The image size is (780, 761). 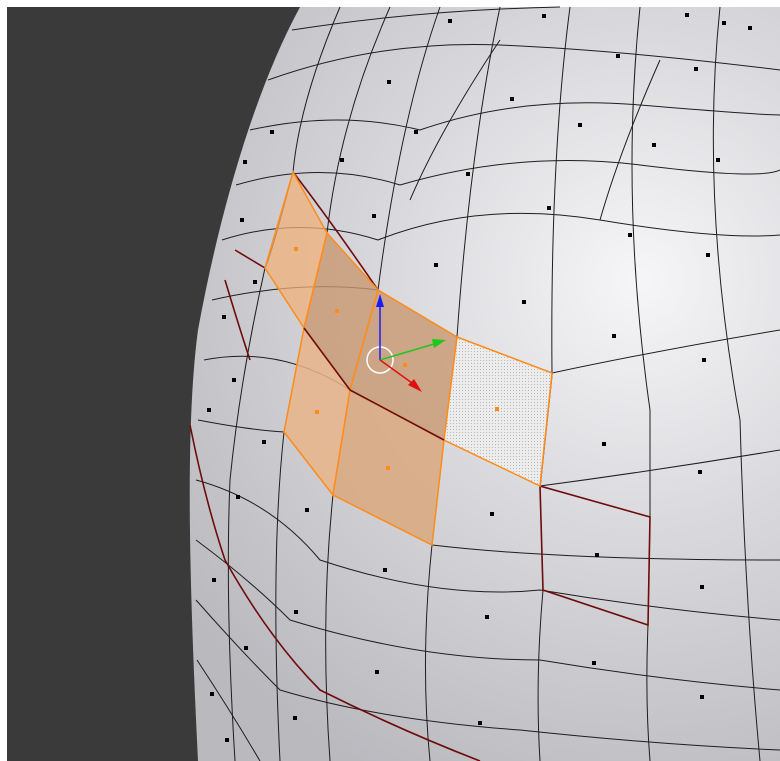 I want to click on face-centers, so click(x=396, y=358).